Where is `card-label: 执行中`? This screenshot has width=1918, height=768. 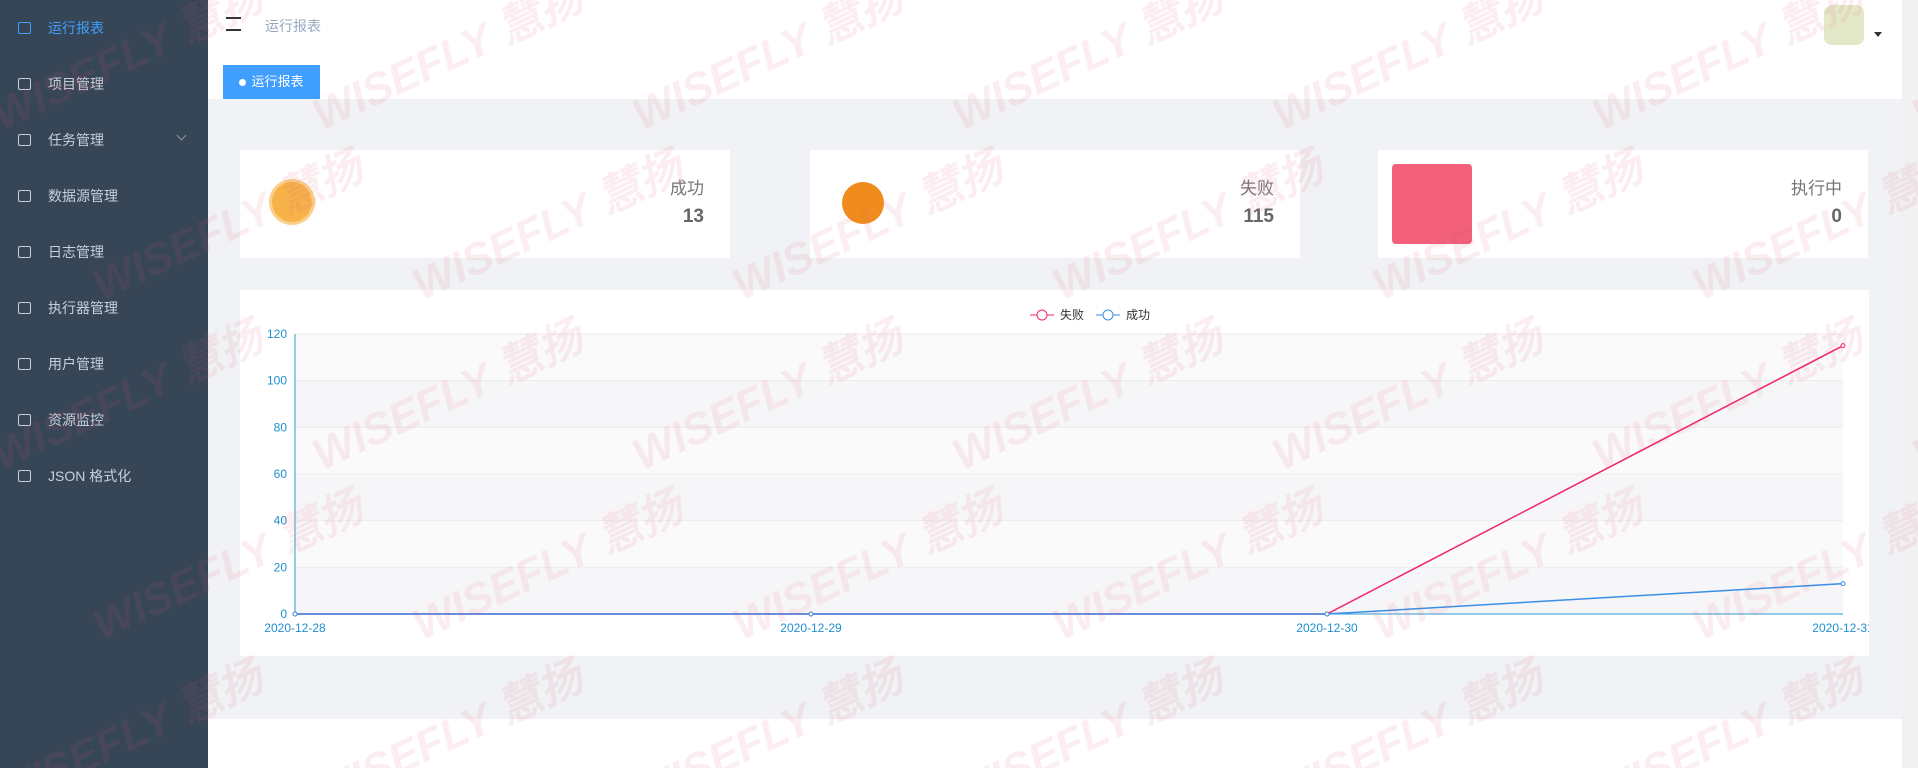 card-label: 执行中 is located at coordinates (1816, 188).